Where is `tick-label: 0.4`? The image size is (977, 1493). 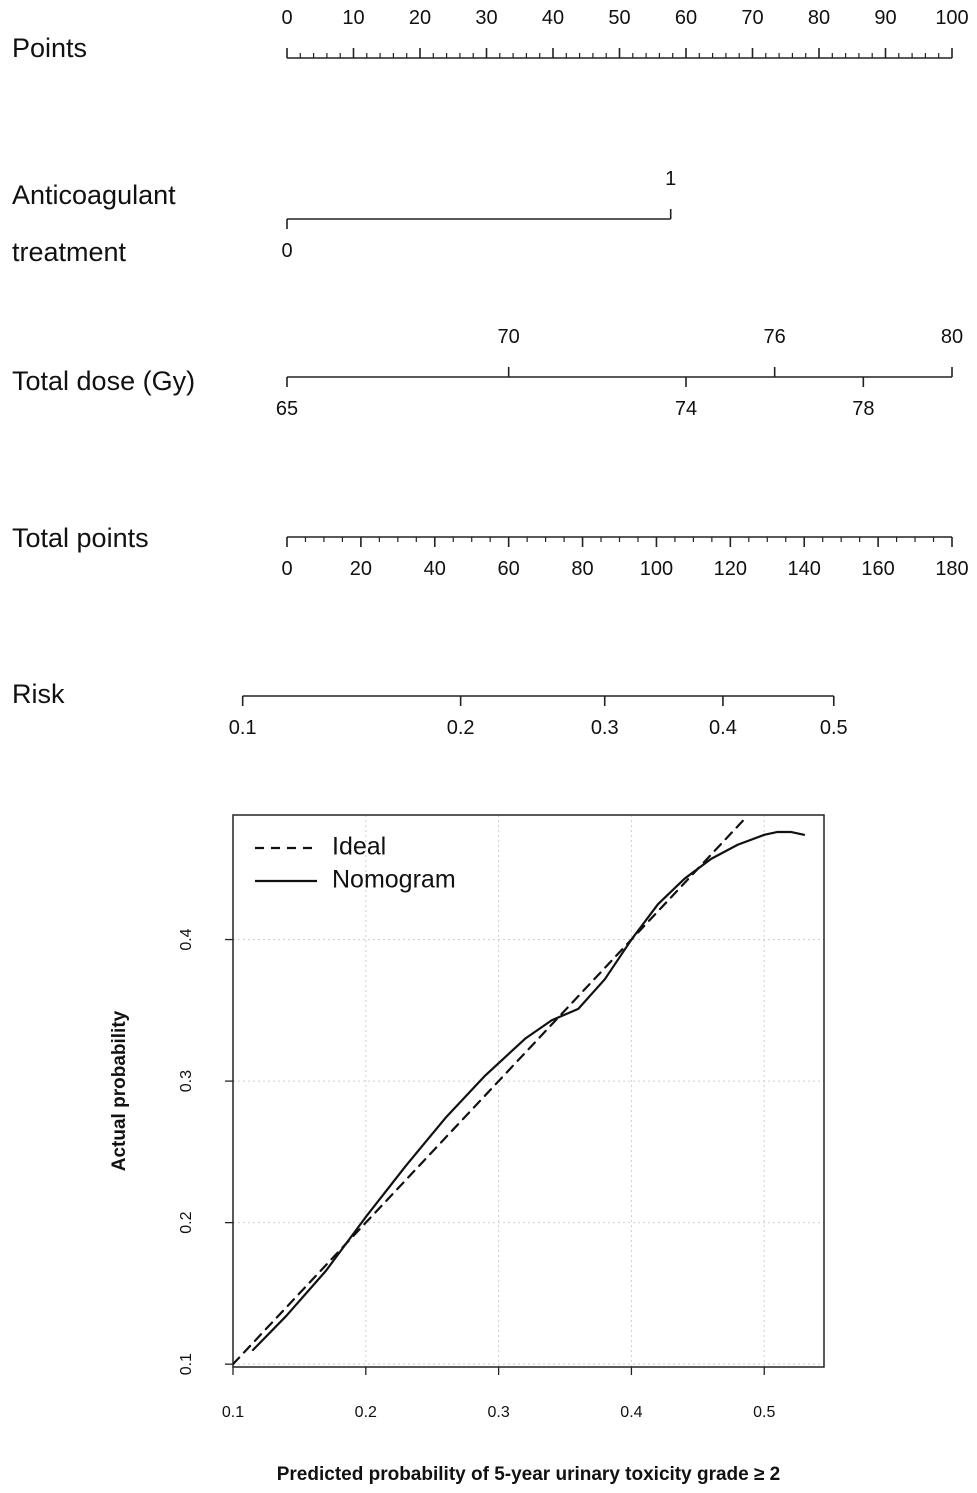 tick-label: 0.4 is located at coordinates (723, 728).